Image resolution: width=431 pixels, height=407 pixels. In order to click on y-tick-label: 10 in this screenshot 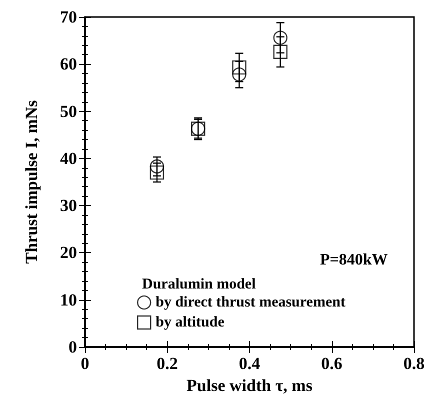, I will do `click(68, 300)`.